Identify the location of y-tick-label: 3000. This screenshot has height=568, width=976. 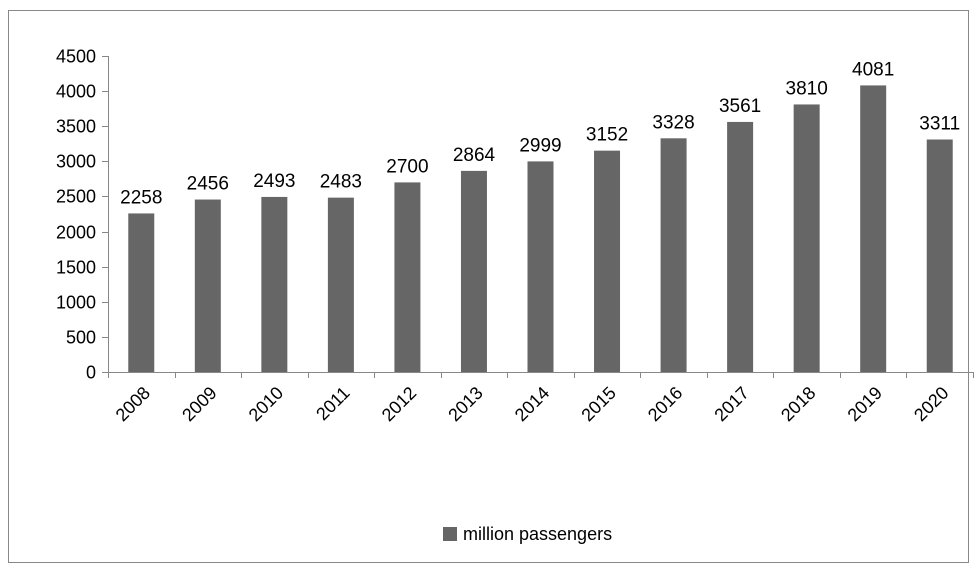
(76, 162).